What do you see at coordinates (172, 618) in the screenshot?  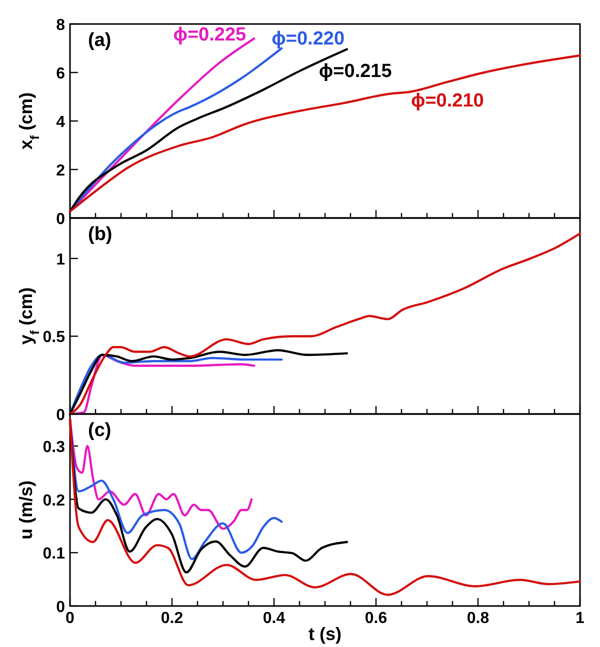 I see `x-tick-label: 0.2` at bounding box center [172, 618].